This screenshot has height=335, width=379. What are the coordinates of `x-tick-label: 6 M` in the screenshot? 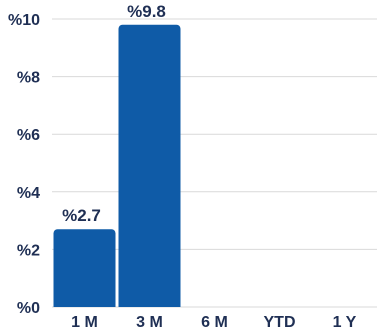 It's located at (214, 322).